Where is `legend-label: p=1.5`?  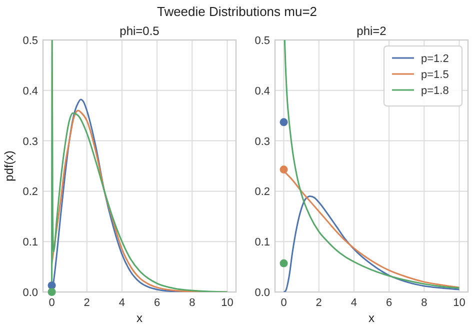 legend-label: p=1.5 is located at coordinates (435, 75).